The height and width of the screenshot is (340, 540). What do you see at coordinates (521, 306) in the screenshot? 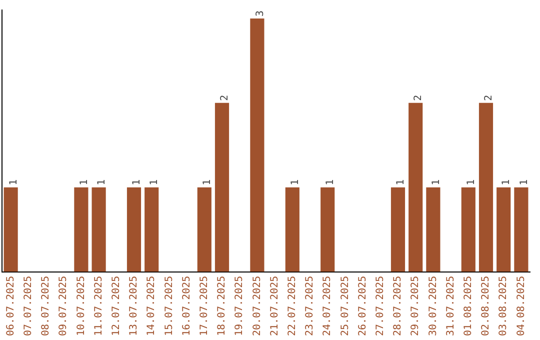
I see `x-tick-label: 04.08.2025` at bounding box center [521, 306].